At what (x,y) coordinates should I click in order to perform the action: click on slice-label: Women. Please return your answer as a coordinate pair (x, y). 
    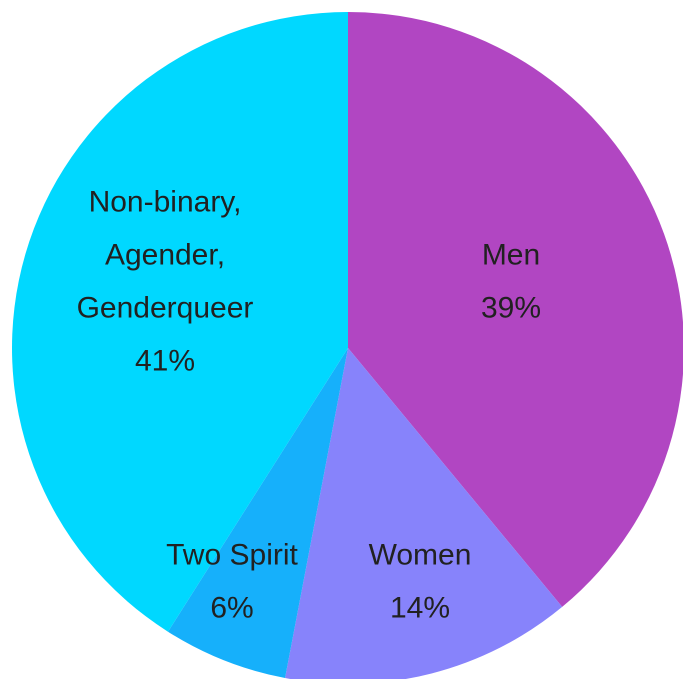
    Looking at the image, I should click on (420, 554).